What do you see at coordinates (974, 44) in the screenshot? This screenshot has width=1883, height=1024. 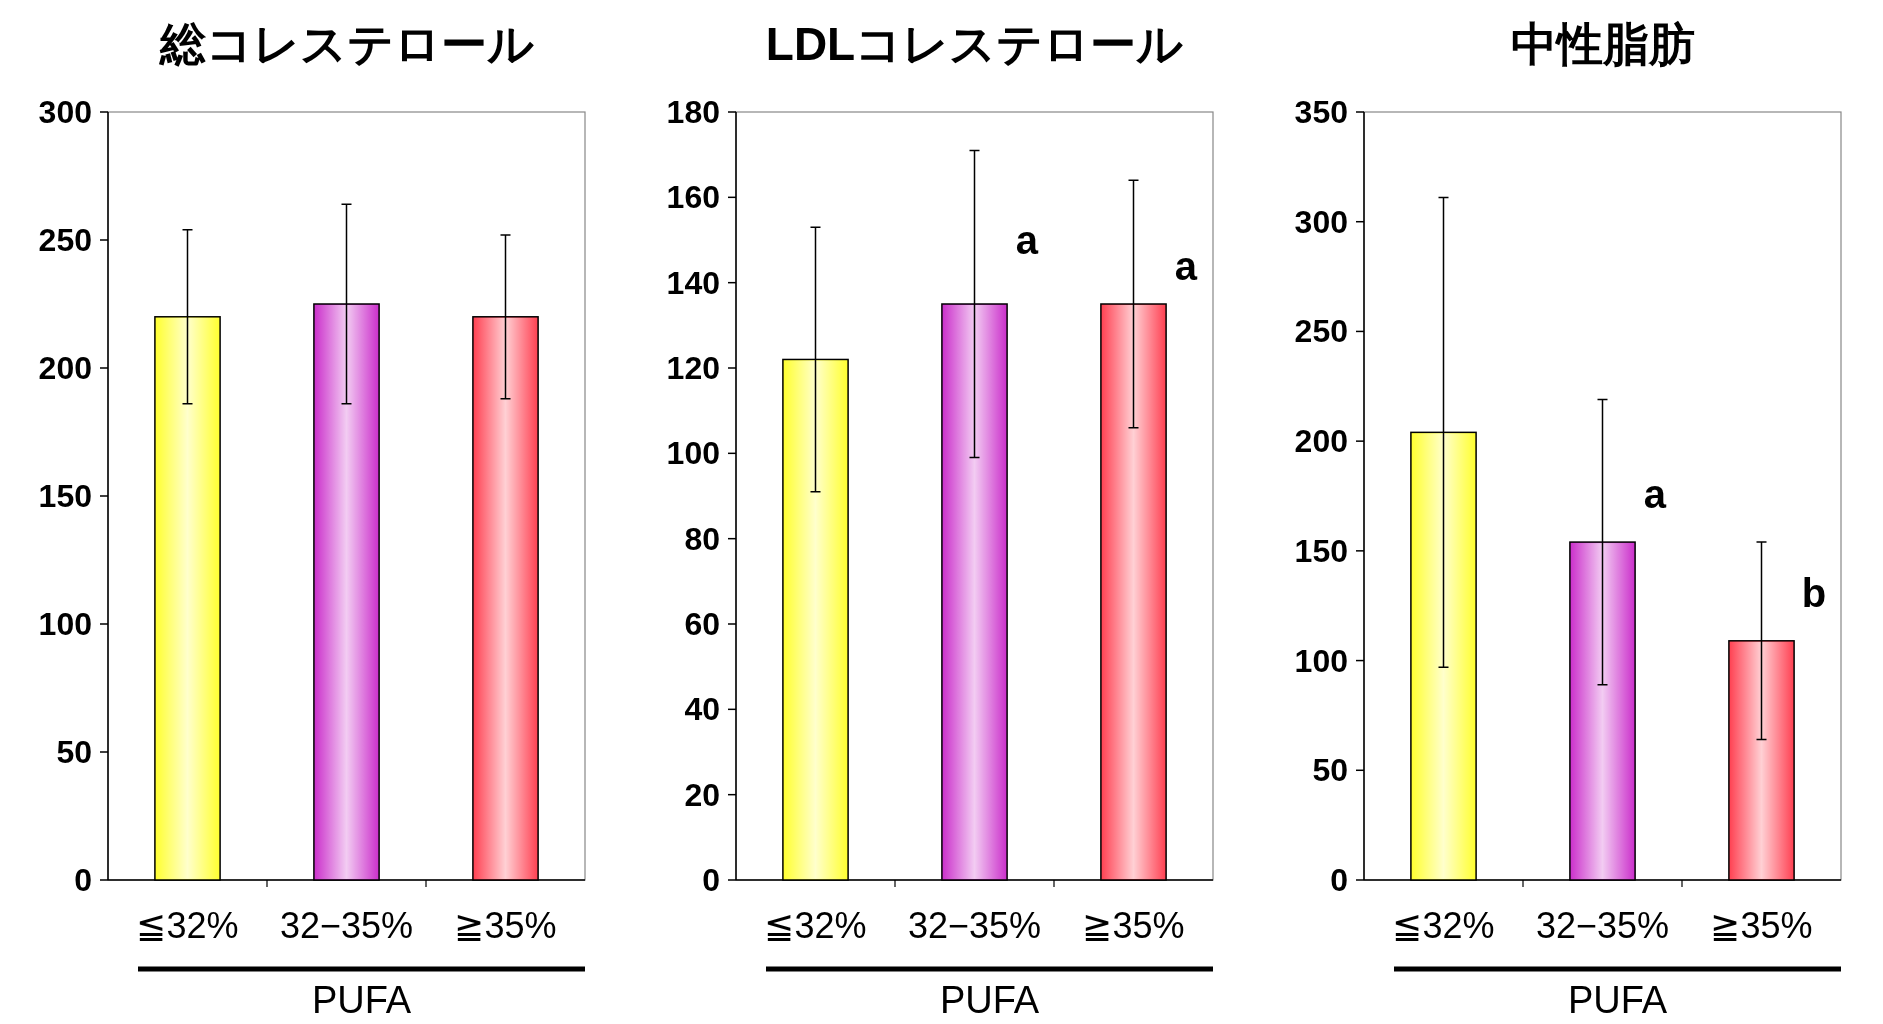 I see `chart-title: LDLコレステロール` at bounding box center [974, 44].